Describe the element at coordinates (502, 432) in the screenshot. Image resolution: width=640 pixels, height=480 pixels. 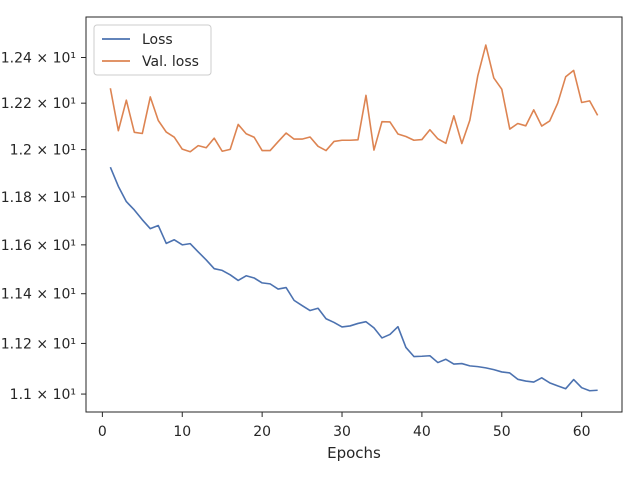
I see `x-tick-label: 50` at that location.